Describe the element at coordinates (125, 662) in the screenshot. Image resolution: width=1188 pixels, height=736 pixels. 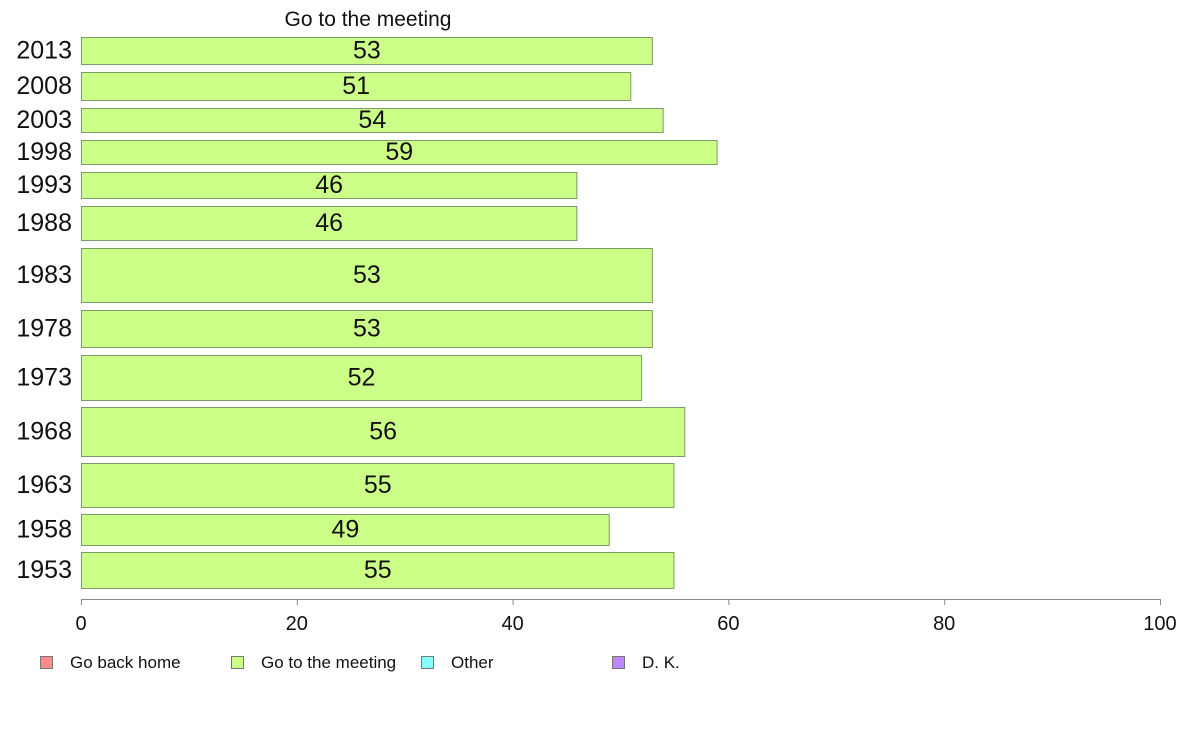
I see `legend-label: Go back home` at that location.